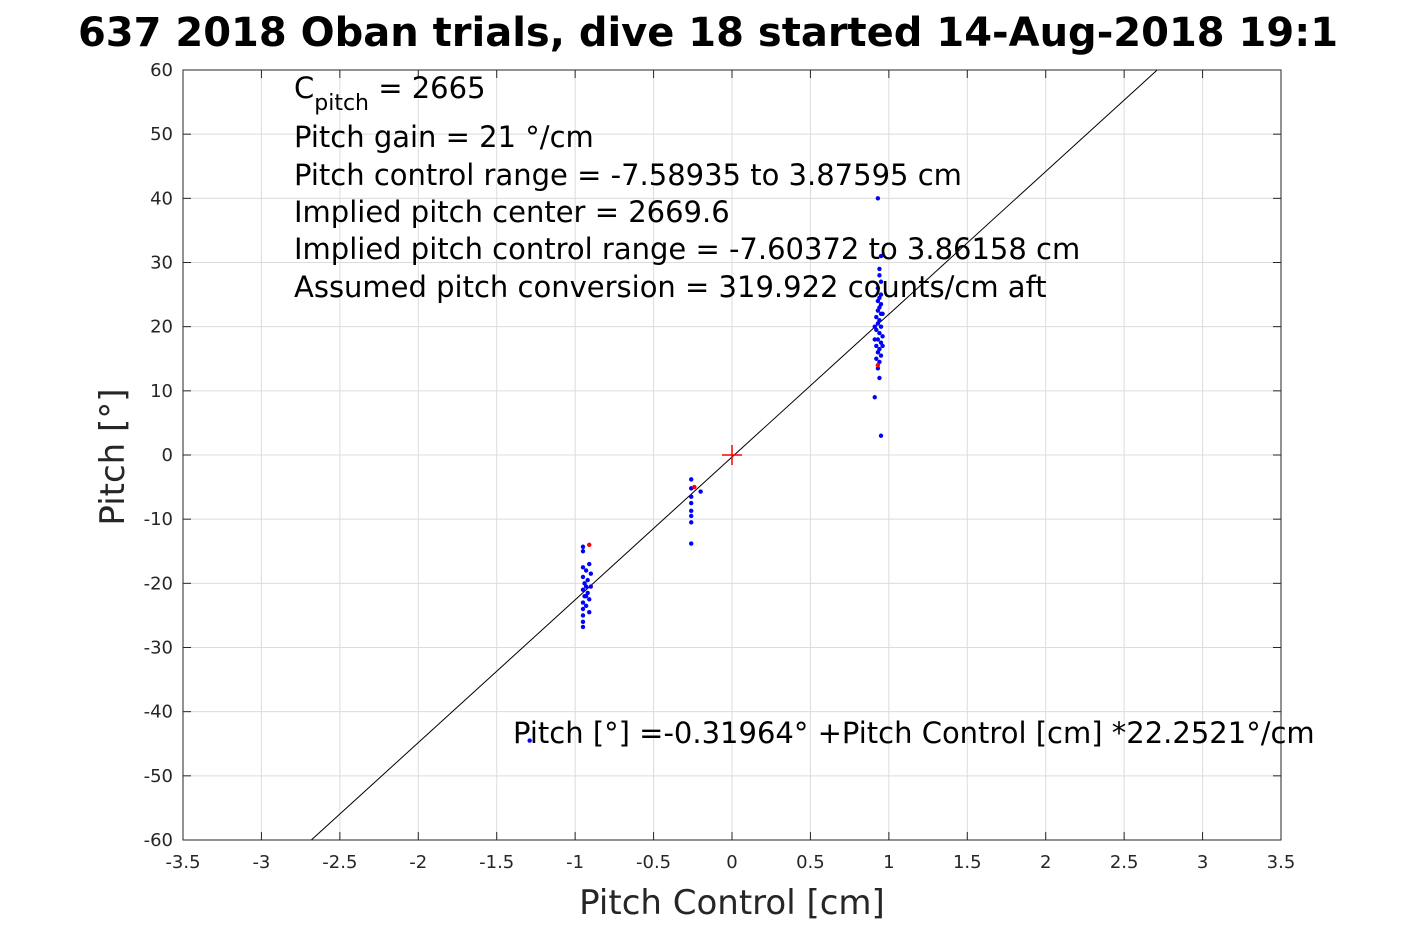 This screenshot has width=1417, height=945. What do you see at coordinates (113, 456) in the screenshot?
I see `y-axis-label: Pitch [°]` at bounding box center [113, 456].